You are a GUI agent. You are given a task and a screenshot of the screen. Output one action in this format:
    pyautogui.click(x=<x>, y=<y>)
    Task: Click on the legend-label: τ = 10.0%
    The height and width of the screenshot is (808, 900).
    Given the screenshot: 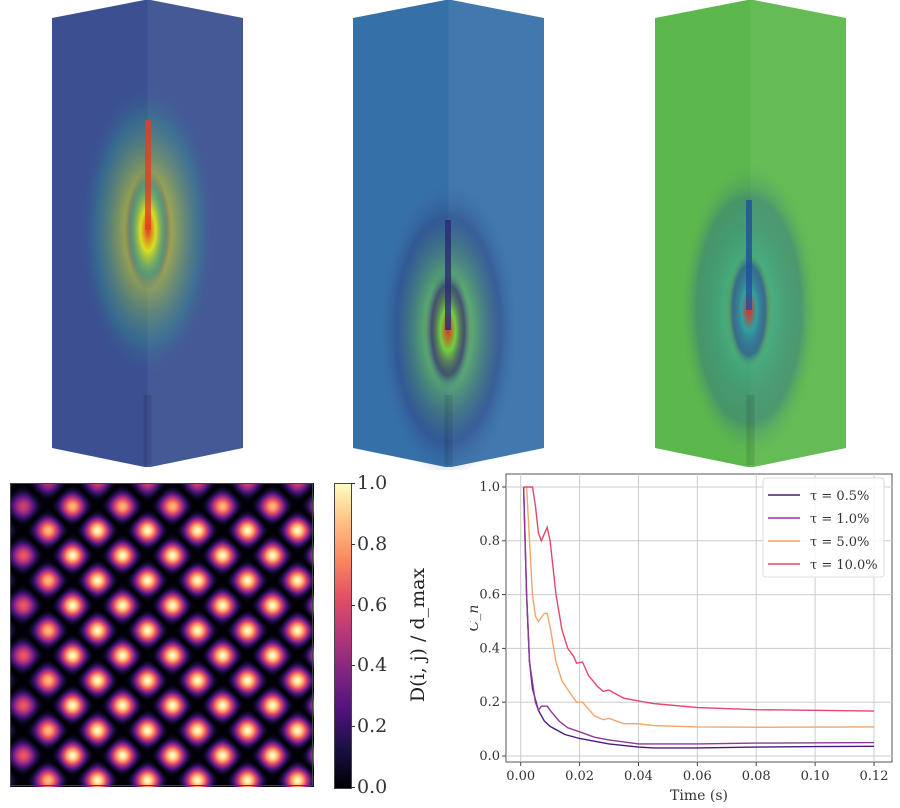 What is the action you would take?
    pyautogui.click(x=844, y=565)
    